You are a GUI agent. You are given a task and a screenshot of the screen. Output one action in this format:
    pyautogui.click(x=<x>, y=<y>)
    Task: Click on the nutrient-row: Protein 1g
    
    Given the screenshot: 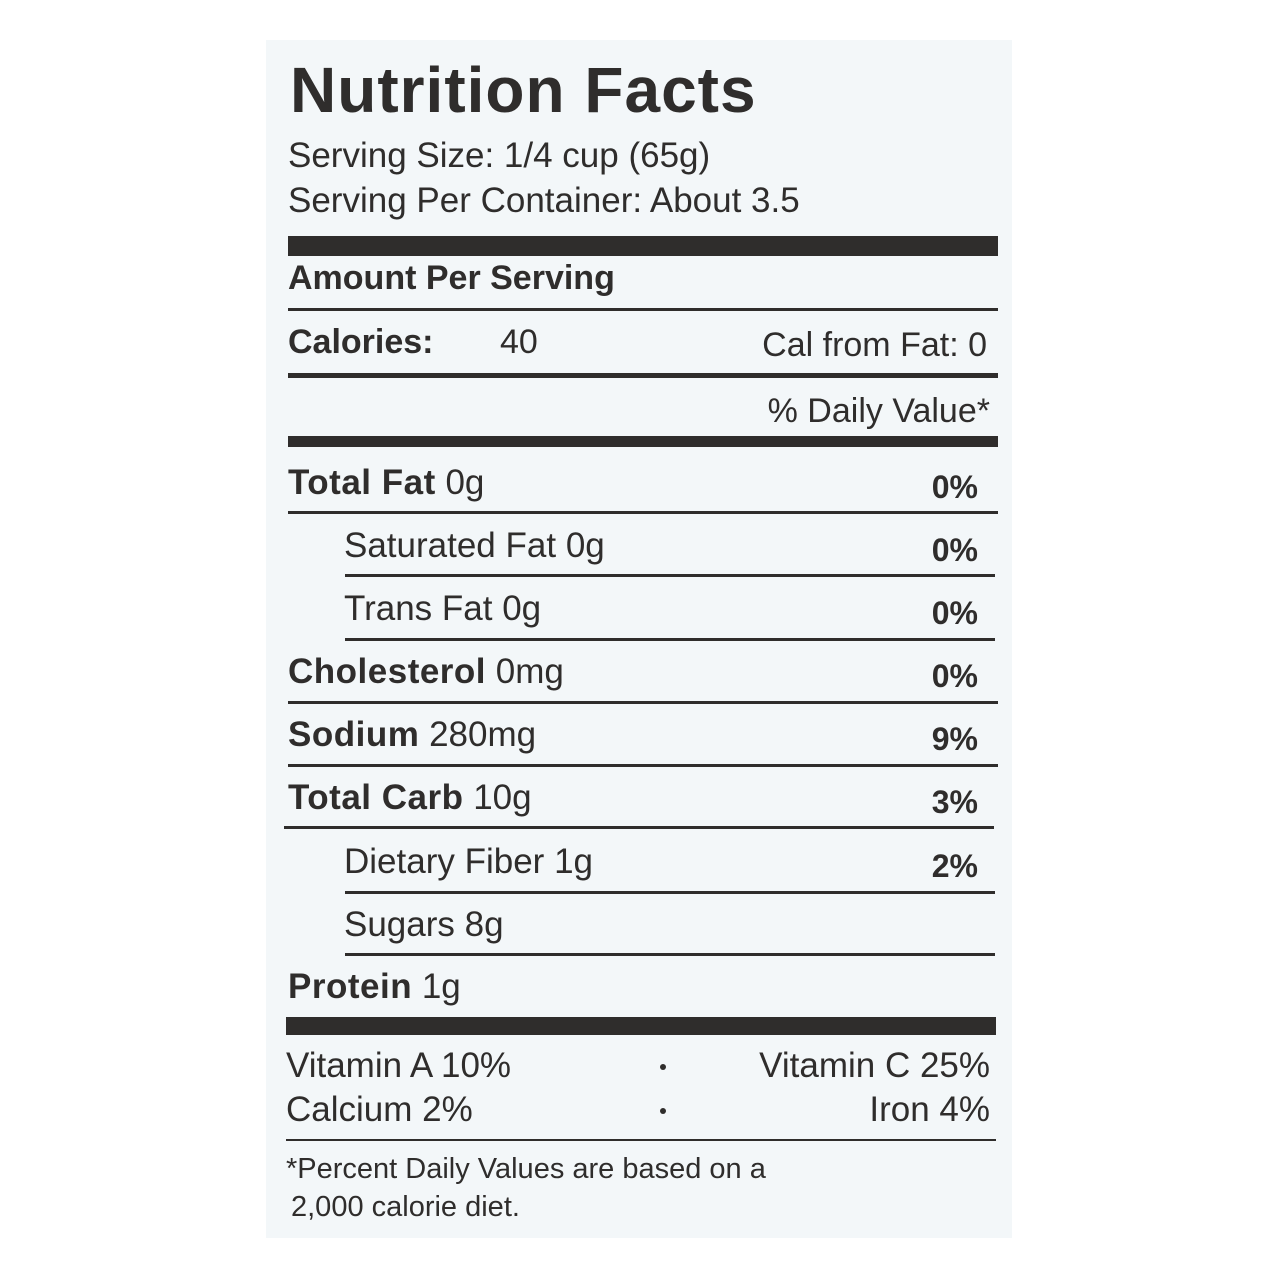 What is the action you would take?
    pyautogui.click(x=374, y=986)
    